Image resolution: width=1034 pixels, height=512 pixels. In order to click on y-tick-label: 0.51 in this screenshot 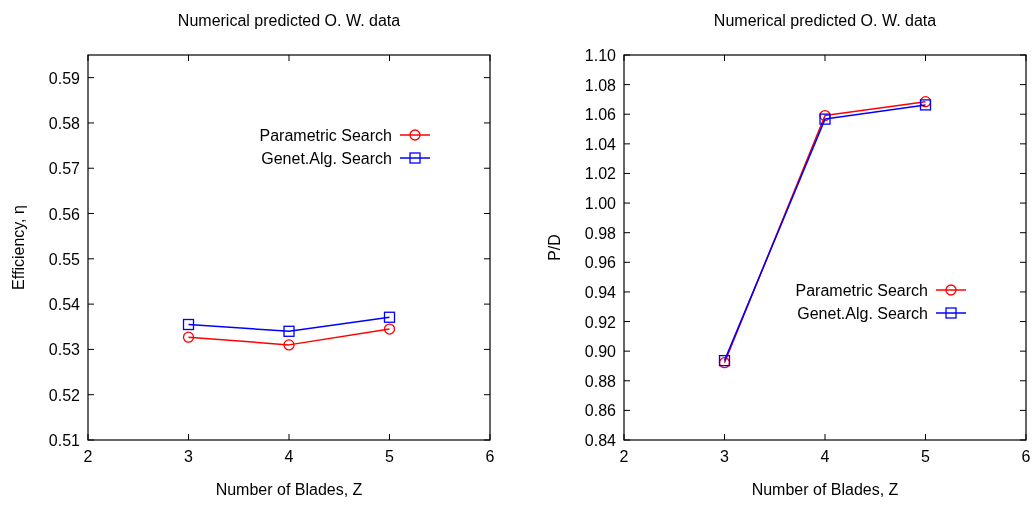, I will do `click(64, 440)`.